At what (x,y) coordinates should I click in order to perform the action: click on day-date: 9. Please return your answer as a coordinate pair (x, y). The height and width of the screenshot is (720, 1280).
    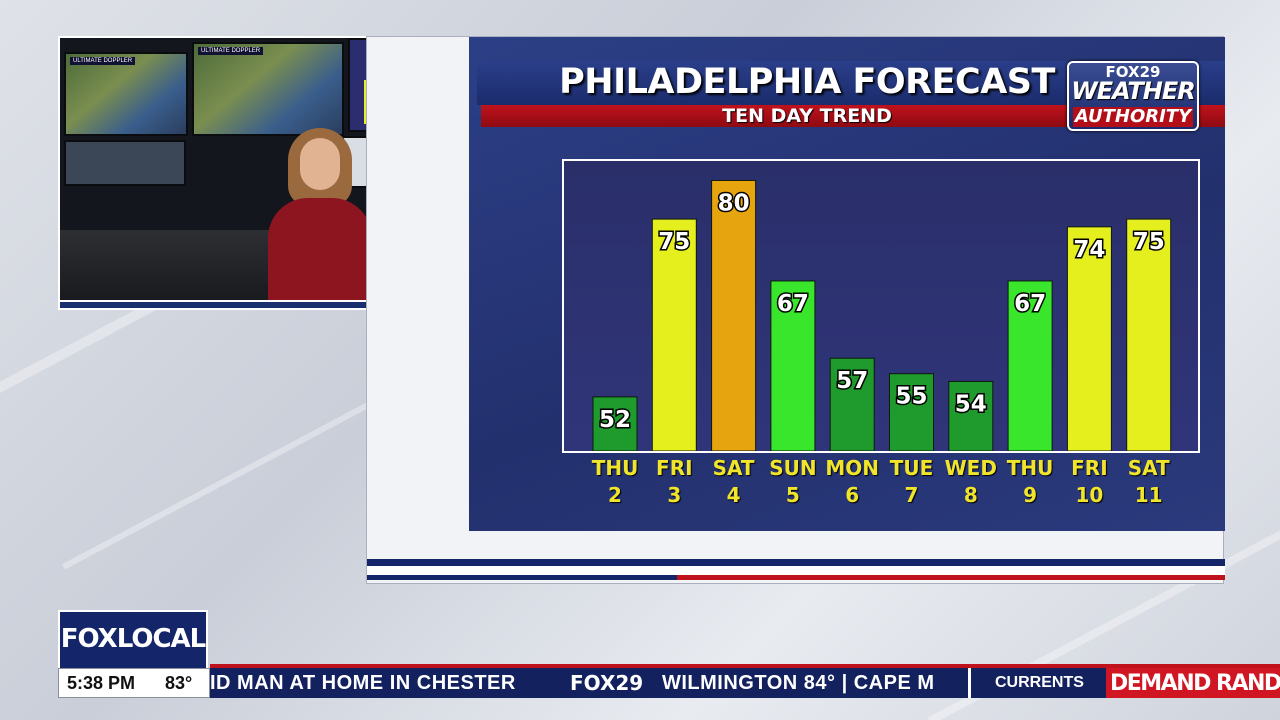
    Looking at the image, I should click on (1030, 495).